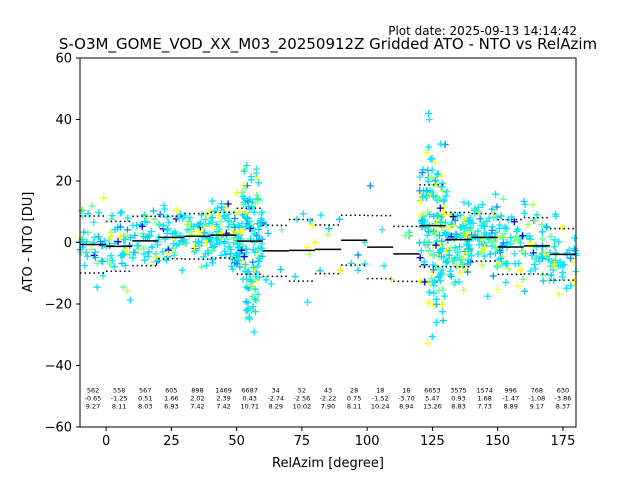 This screenshot has width=640, height=480. I want to click on bin-mean-label: -1.25, so click(119, 398).